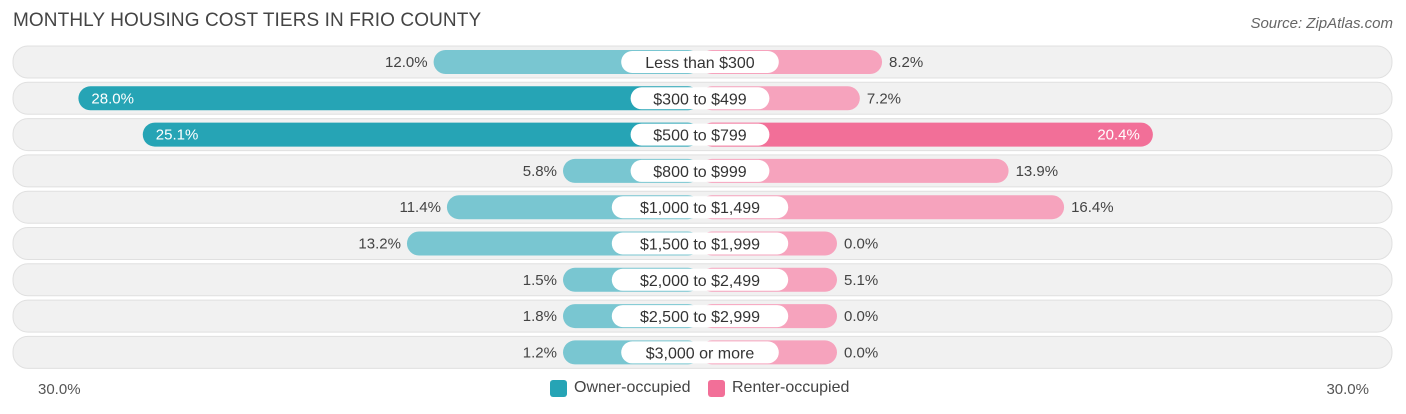 Image resolution: width=1406 pixels, height=414 pixels. I want to click on owner-value-label: 12.0%, so click(406, 62).